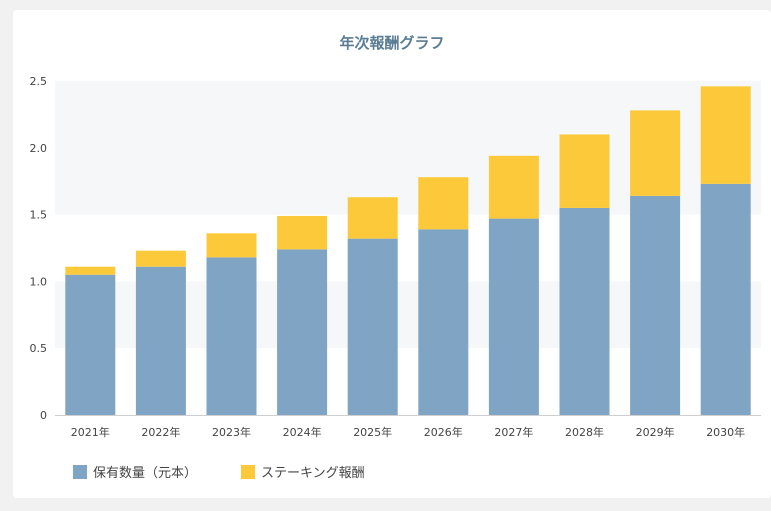  What do you see at coordinates (39, 81) in the screenshot?
I see `y-tick-label: 2.5` at bounding box center [39, 81].